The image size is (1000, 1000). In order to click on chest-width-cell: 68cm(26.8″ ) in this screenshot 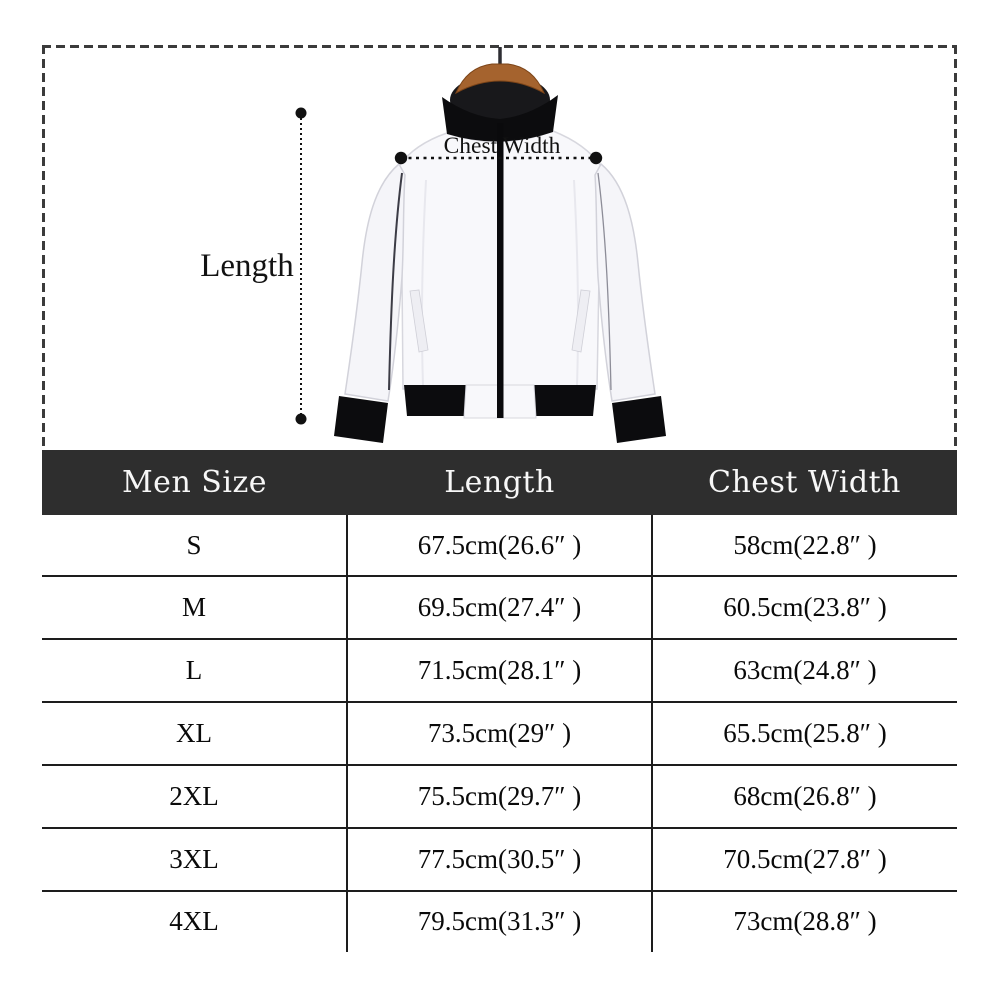, I will do `click(804, 796)`.